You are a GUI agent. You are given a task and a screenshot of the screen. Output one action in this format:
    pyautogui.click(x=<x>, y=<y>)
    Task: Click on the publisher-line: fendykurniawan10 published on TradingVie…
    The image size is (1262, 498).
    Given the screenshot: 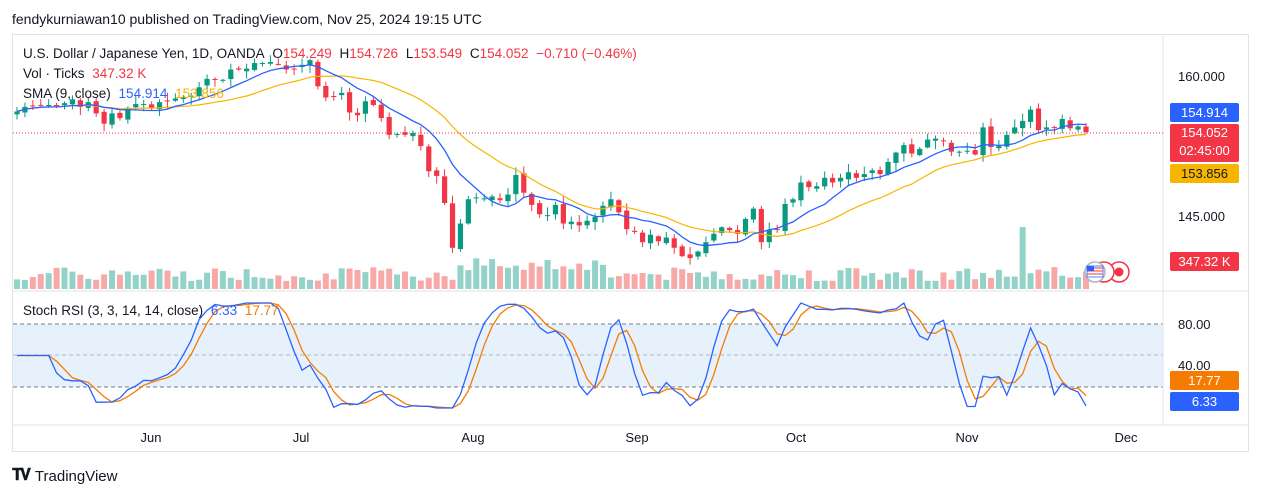 What is the action you would take?
    pyautogui.click(x=247, y=19)
    